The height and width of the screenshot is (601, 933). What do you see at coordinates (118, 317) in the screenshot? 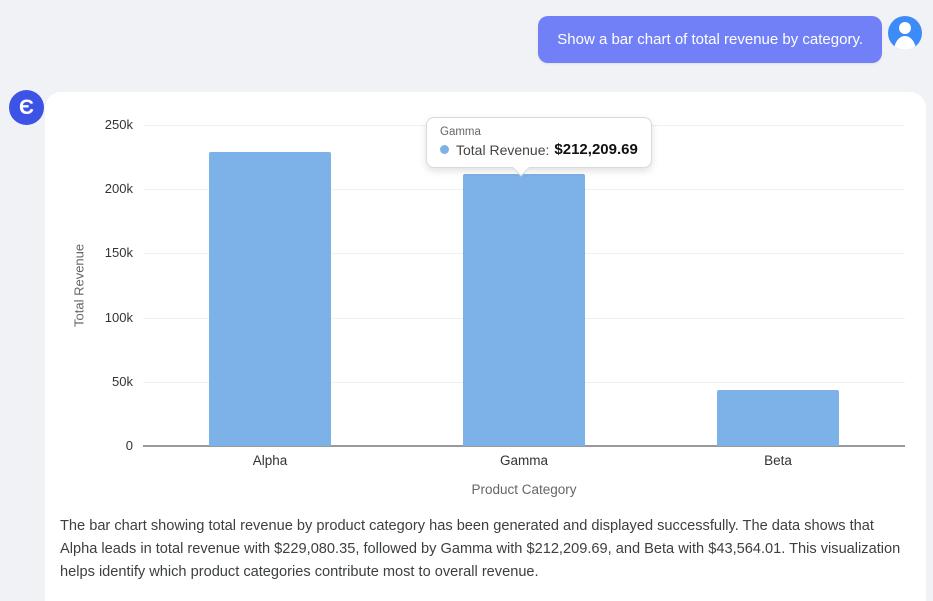
I see `y-tick-label: 100k` at bounding box center [118, 317].